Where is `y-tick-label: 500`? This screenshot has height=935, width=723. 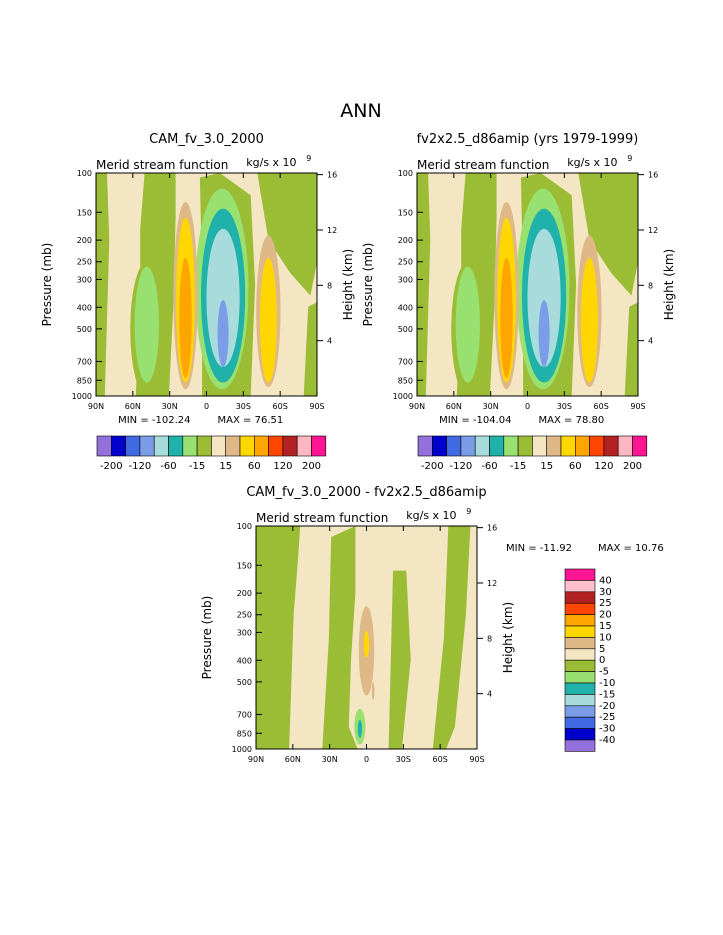
y-tick-label: 500 is located at coordinates (84, 329).